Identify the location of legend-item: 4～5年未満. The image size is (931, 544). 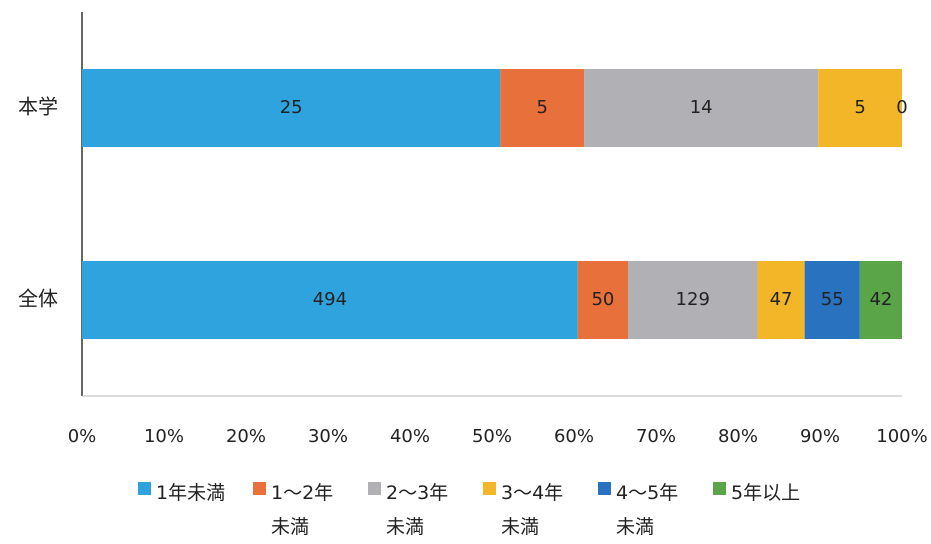
(655, 510).